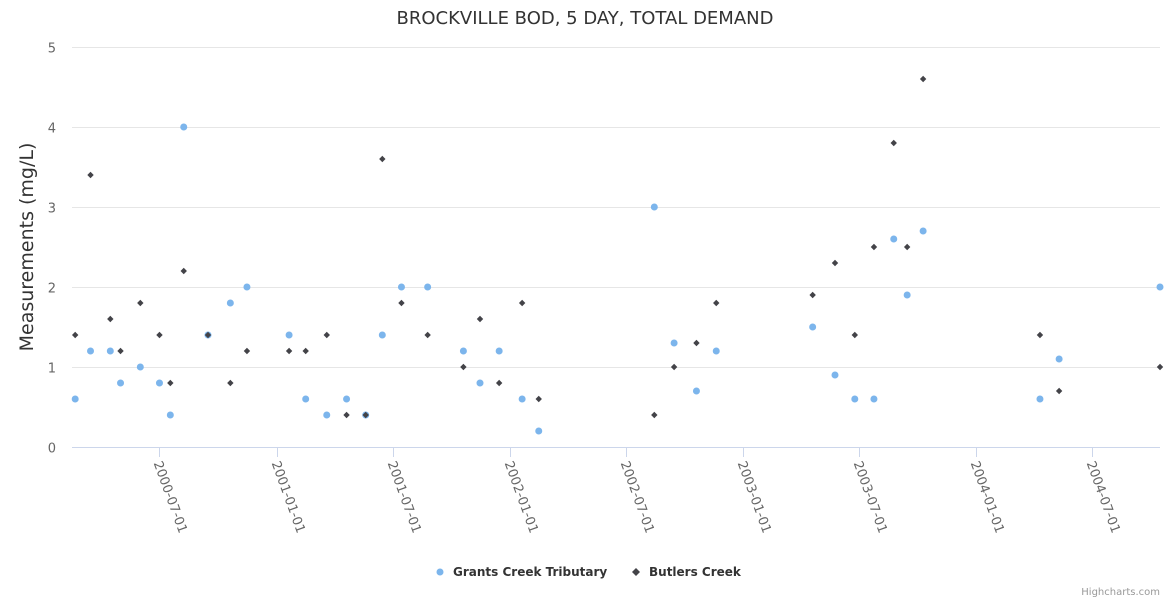  I want to click on y-axis-label: Measurements (mg/L), so click(27, 247).